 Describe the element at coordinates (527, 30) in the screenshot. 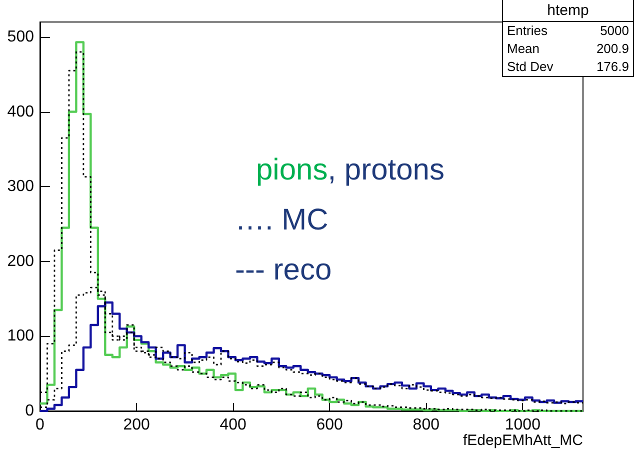

I see `annotation: Entries` at that location.